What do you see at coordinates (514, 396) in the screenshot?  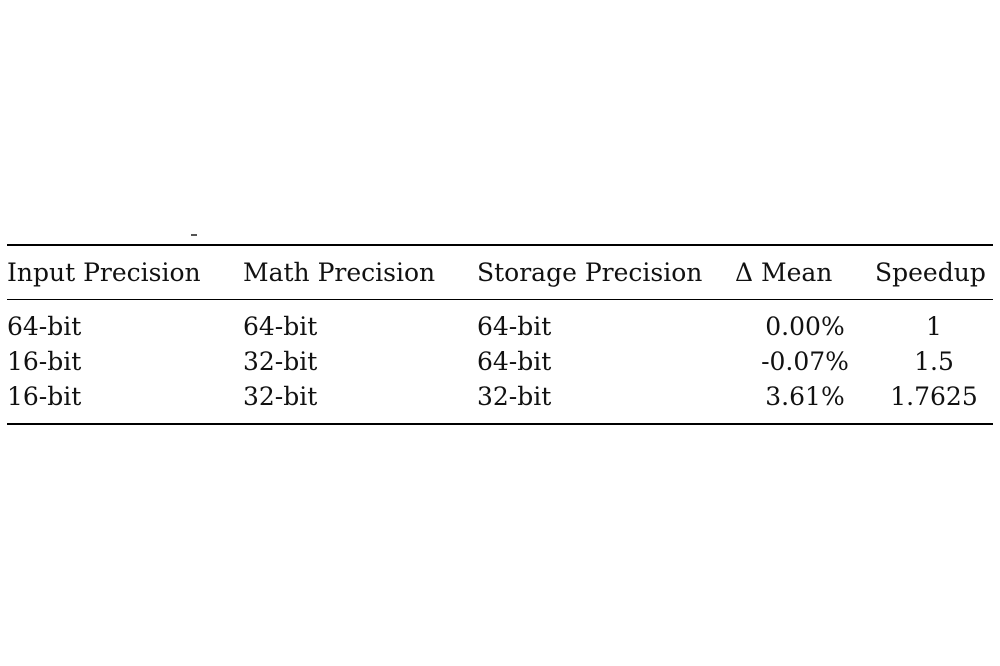 I see `cell-storage-precision: 32-bit` at bounding box center [514, 396].